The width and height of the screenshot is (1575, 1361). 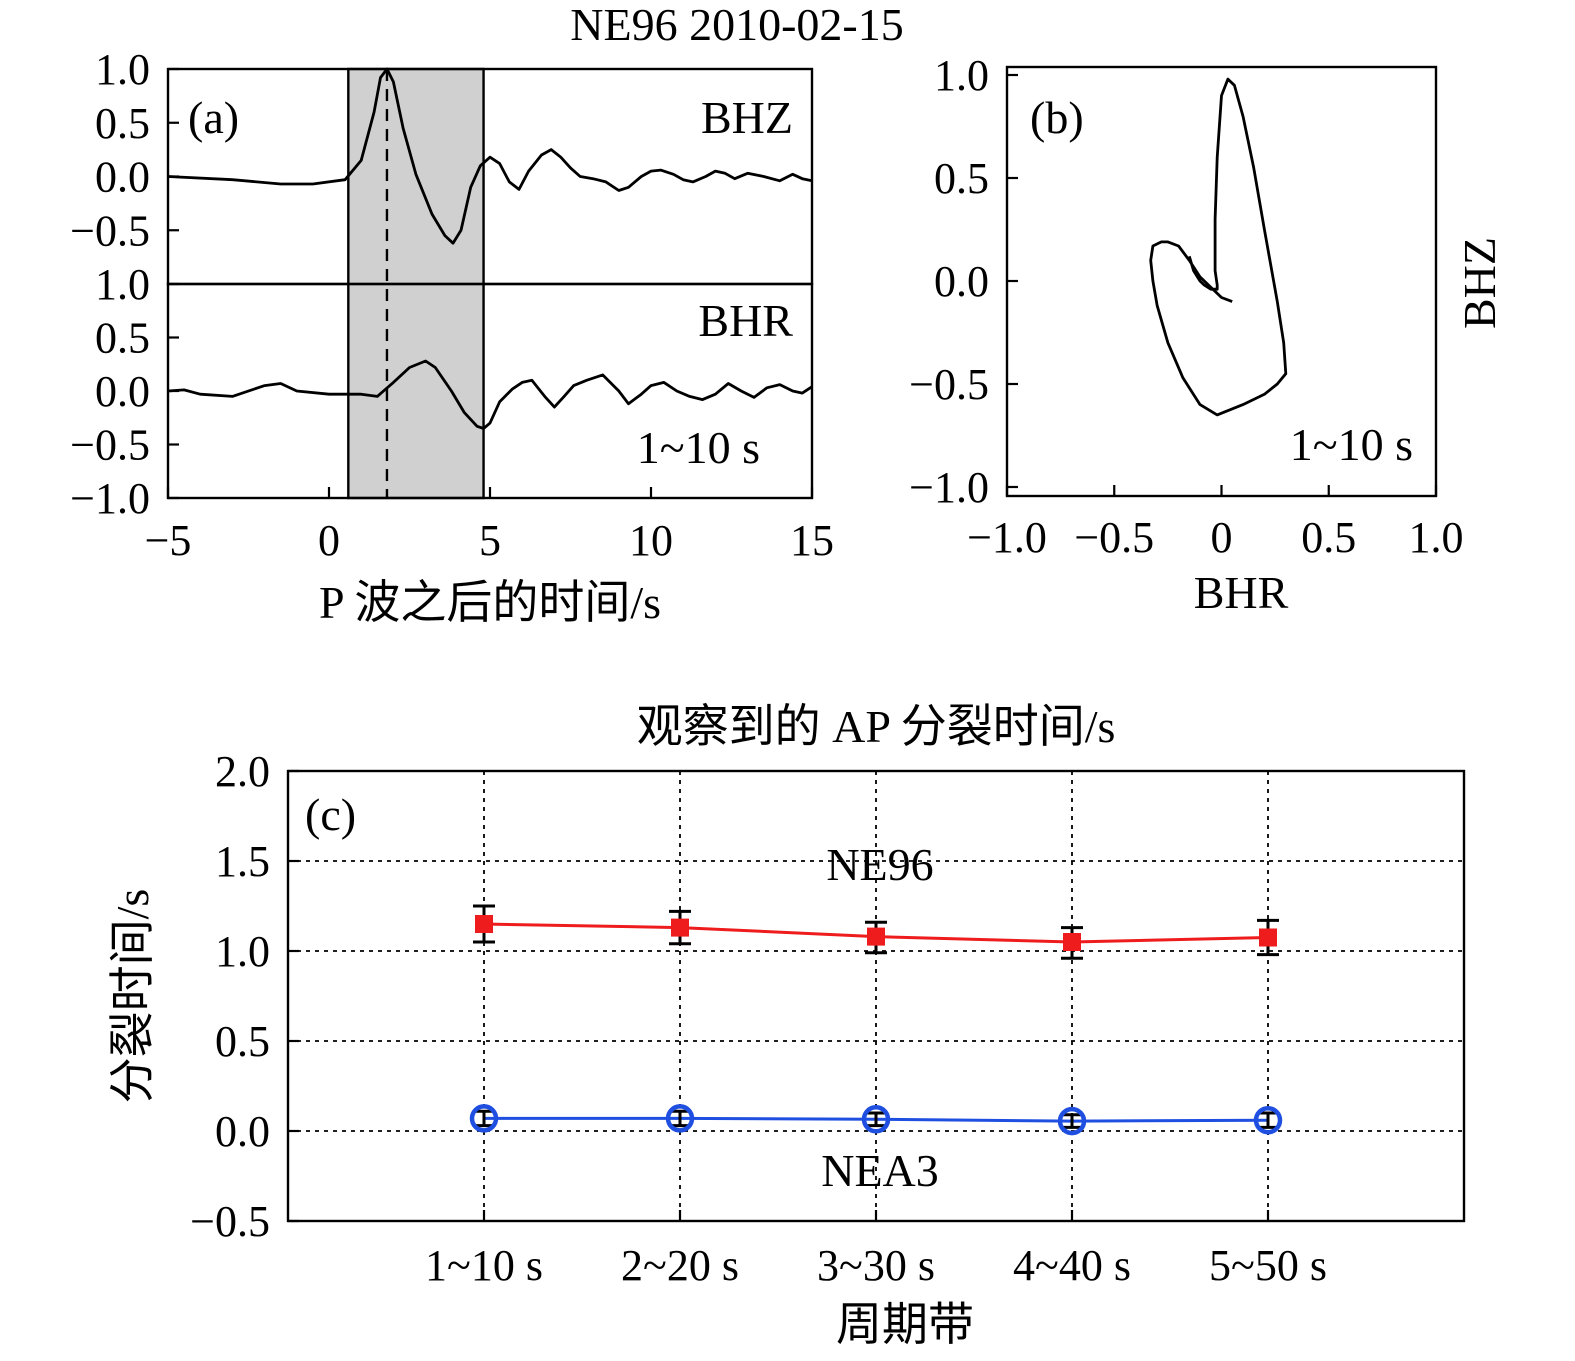 What do you see at coordinates (1436, 537) in the screenshot?
I see `x-tick-label: 1.0` at bounding box center [1436, 537].